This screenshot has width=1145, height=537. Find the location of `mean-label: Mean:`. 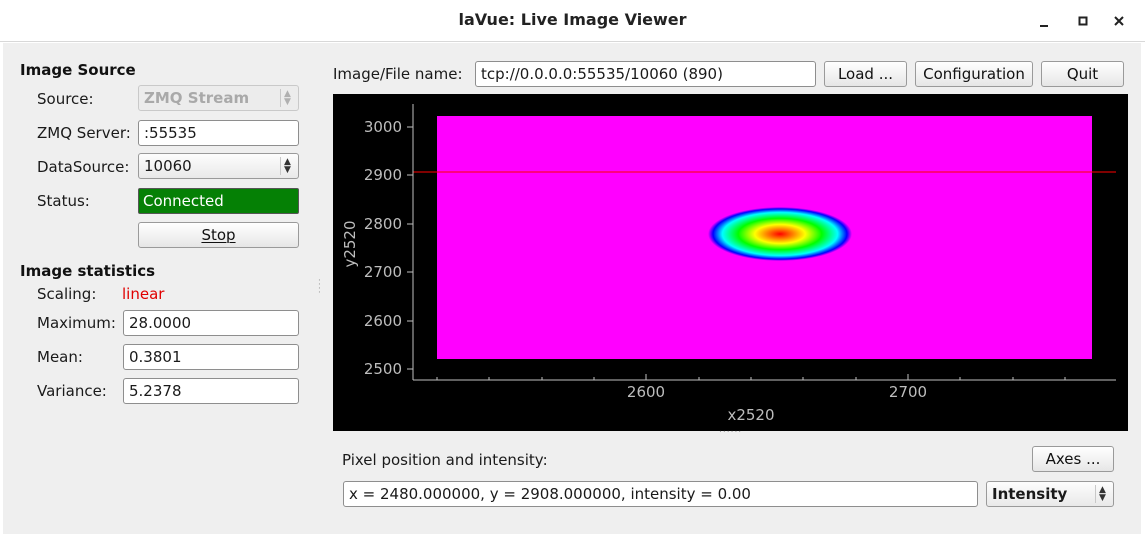

mean-label: Mean: is located at coordinates (60, 357).